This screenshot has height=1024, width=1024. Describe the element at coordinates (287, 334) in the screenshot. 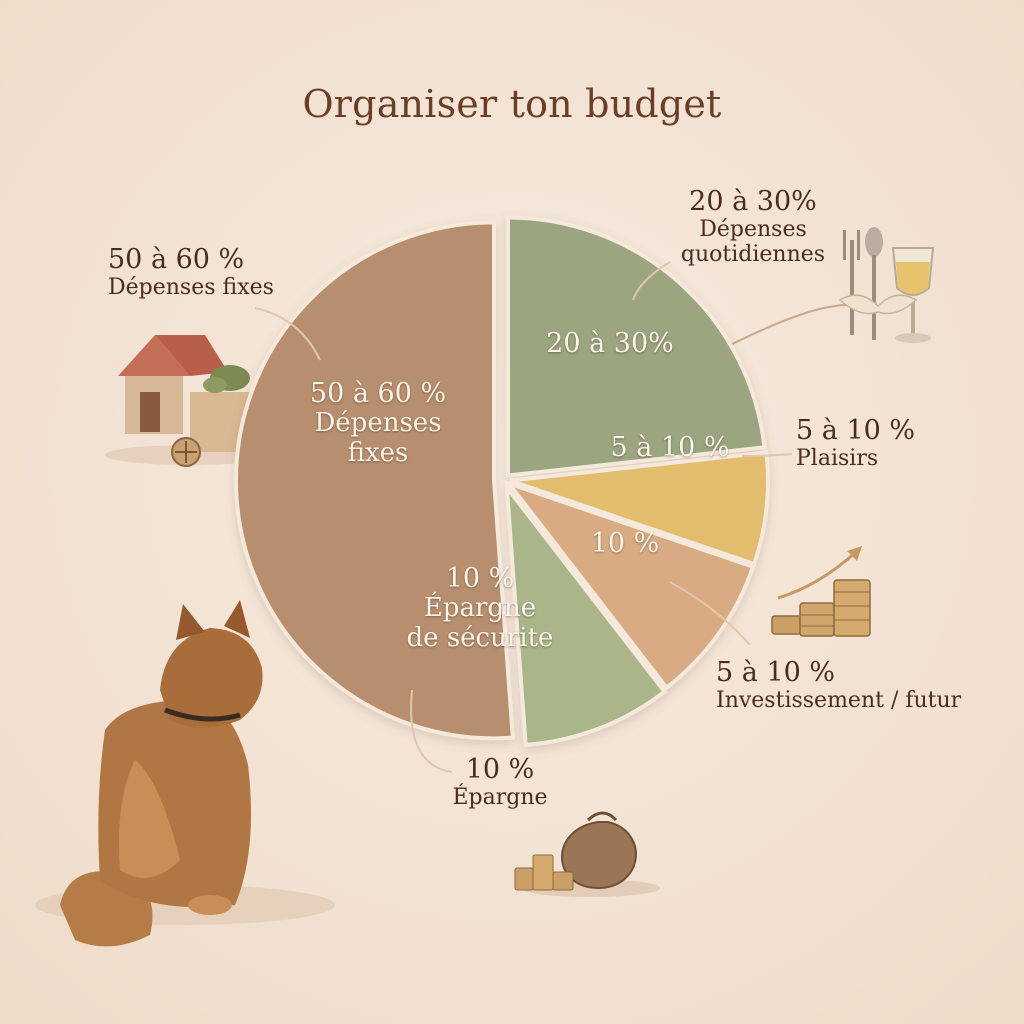

I see `leader-line-fixed` at that location.